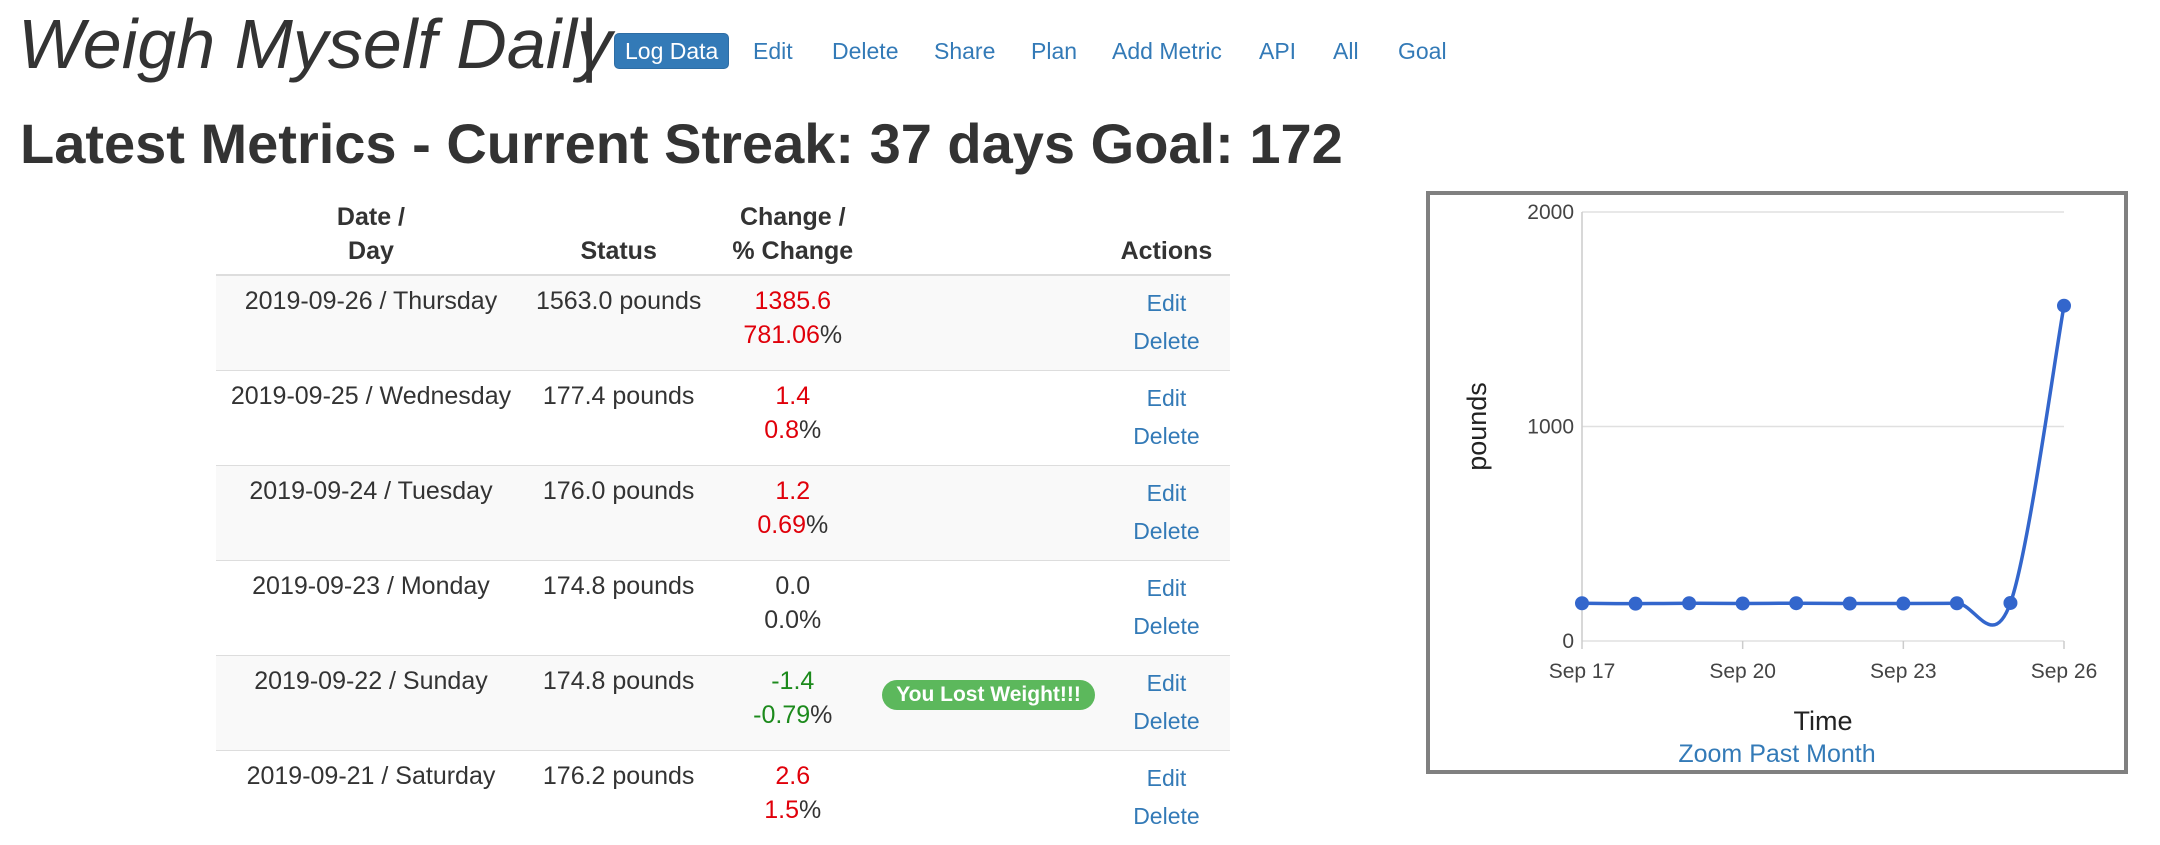  What do you see at coordinates (2064, 671) in the screenshot?
I see `x-tick-label: Sep 26` at bounding box center [2064, 671].